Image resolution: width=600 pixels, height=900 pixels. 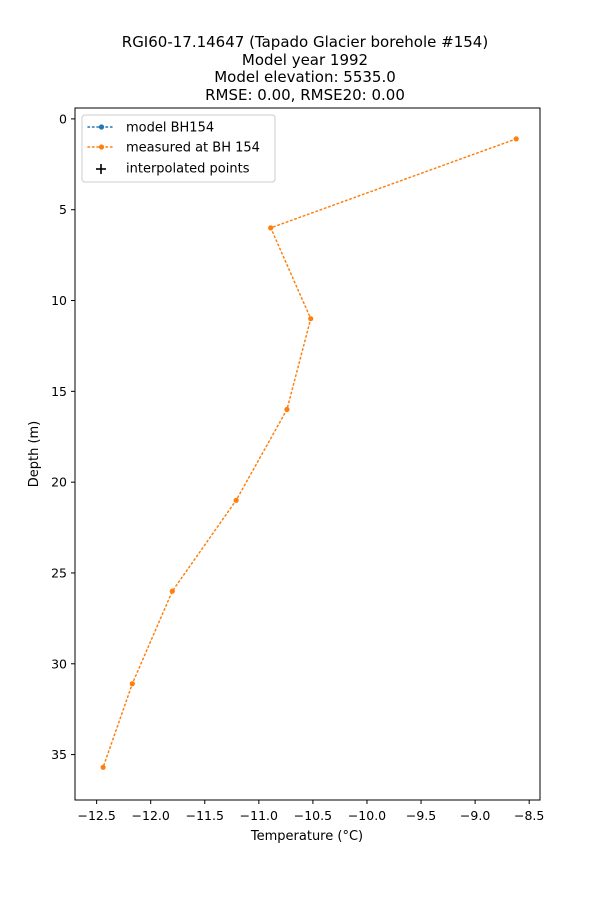 I want to click on y-axis-label: Depth (m), so click(x=34, y=454).